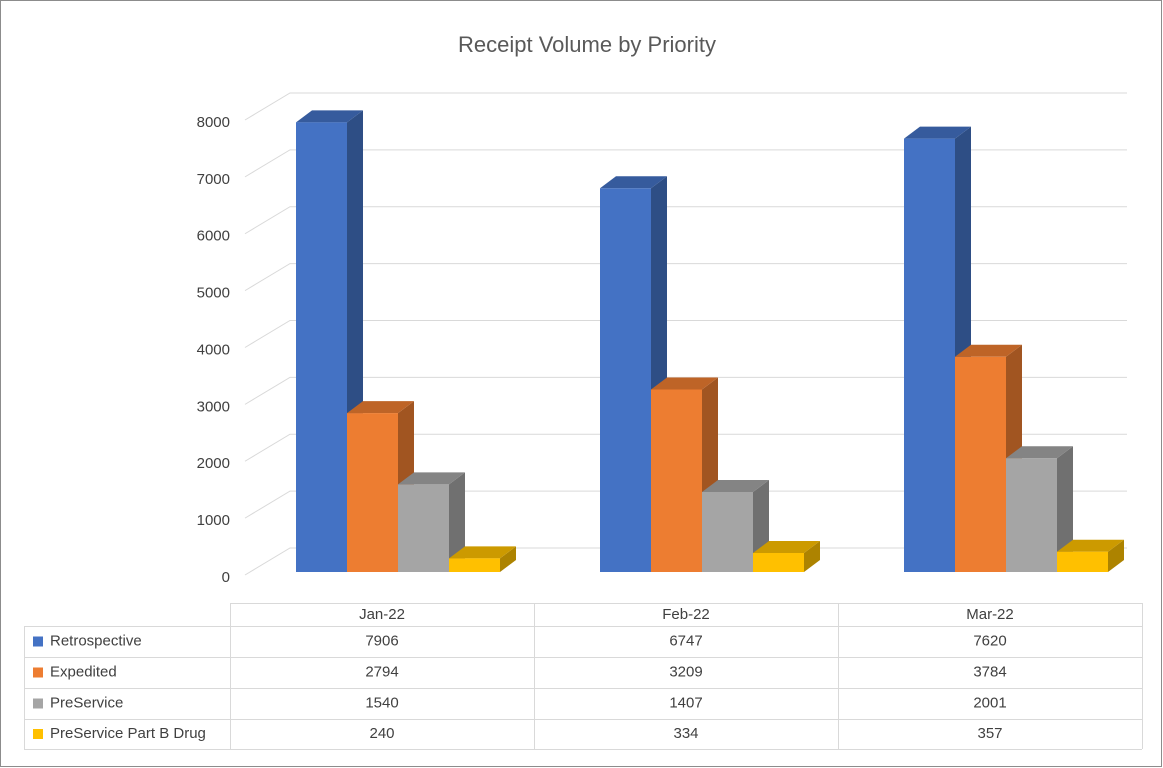  What do you see at coordinates (382, 614) in the screenshot?
I see `x-tick-label: Jan-22` at bounding box center [382, 614].